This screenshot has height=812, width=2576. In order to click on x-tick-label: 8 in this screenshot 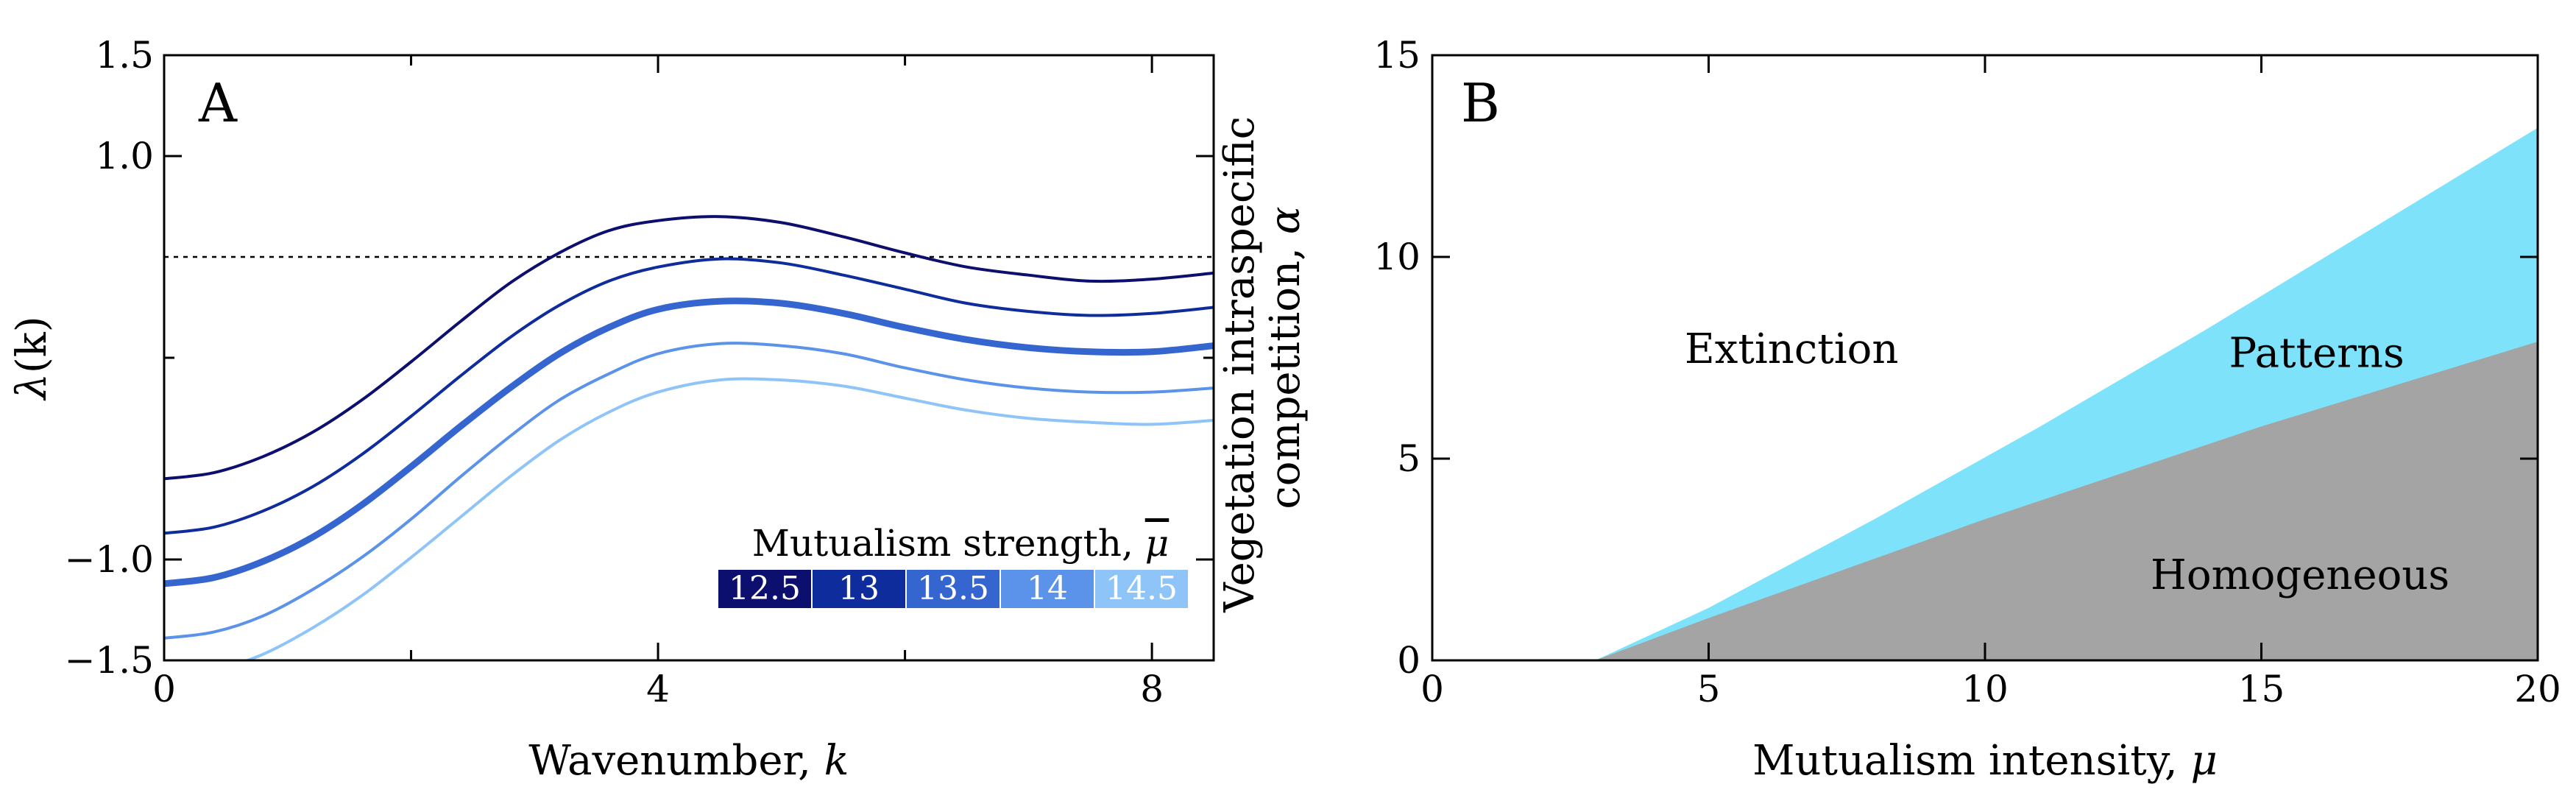, I will do `click(1152, 689)`.